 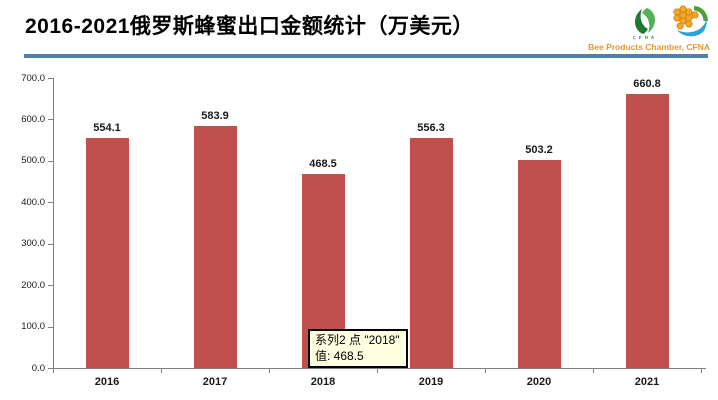 I want to click on x-tick-label: 2017, so click(x=215, y=382).